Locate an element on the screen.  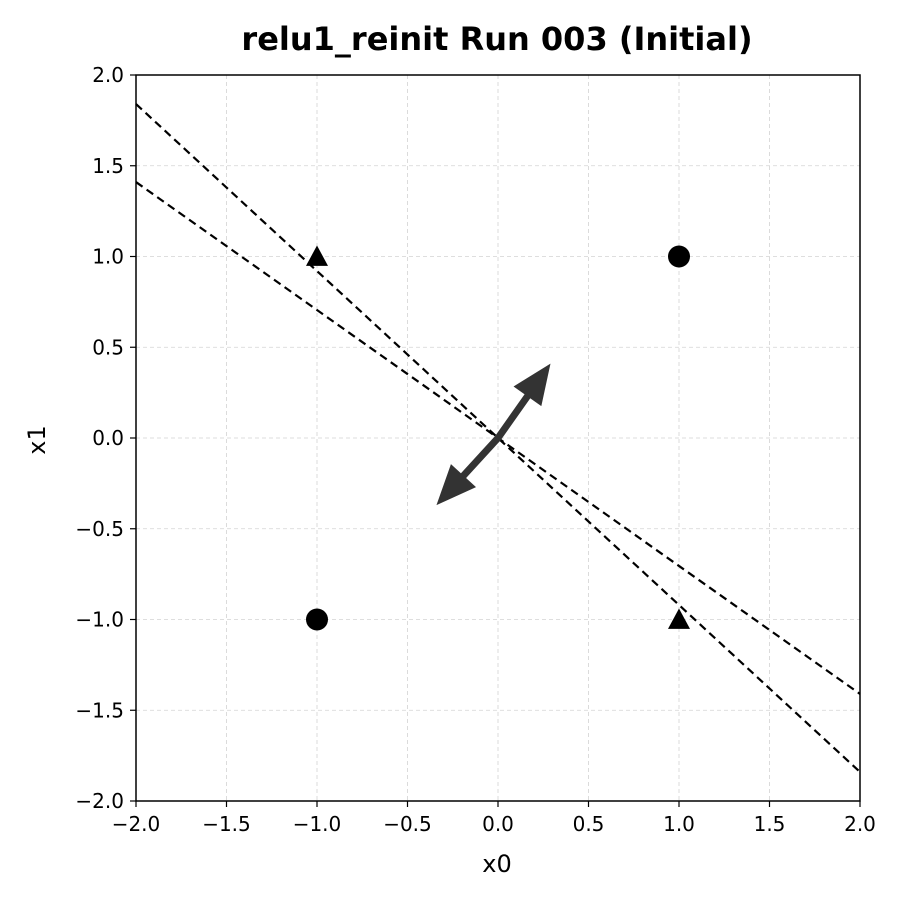
x-tick-label: −0.5 is located at coordinates (407, 824).